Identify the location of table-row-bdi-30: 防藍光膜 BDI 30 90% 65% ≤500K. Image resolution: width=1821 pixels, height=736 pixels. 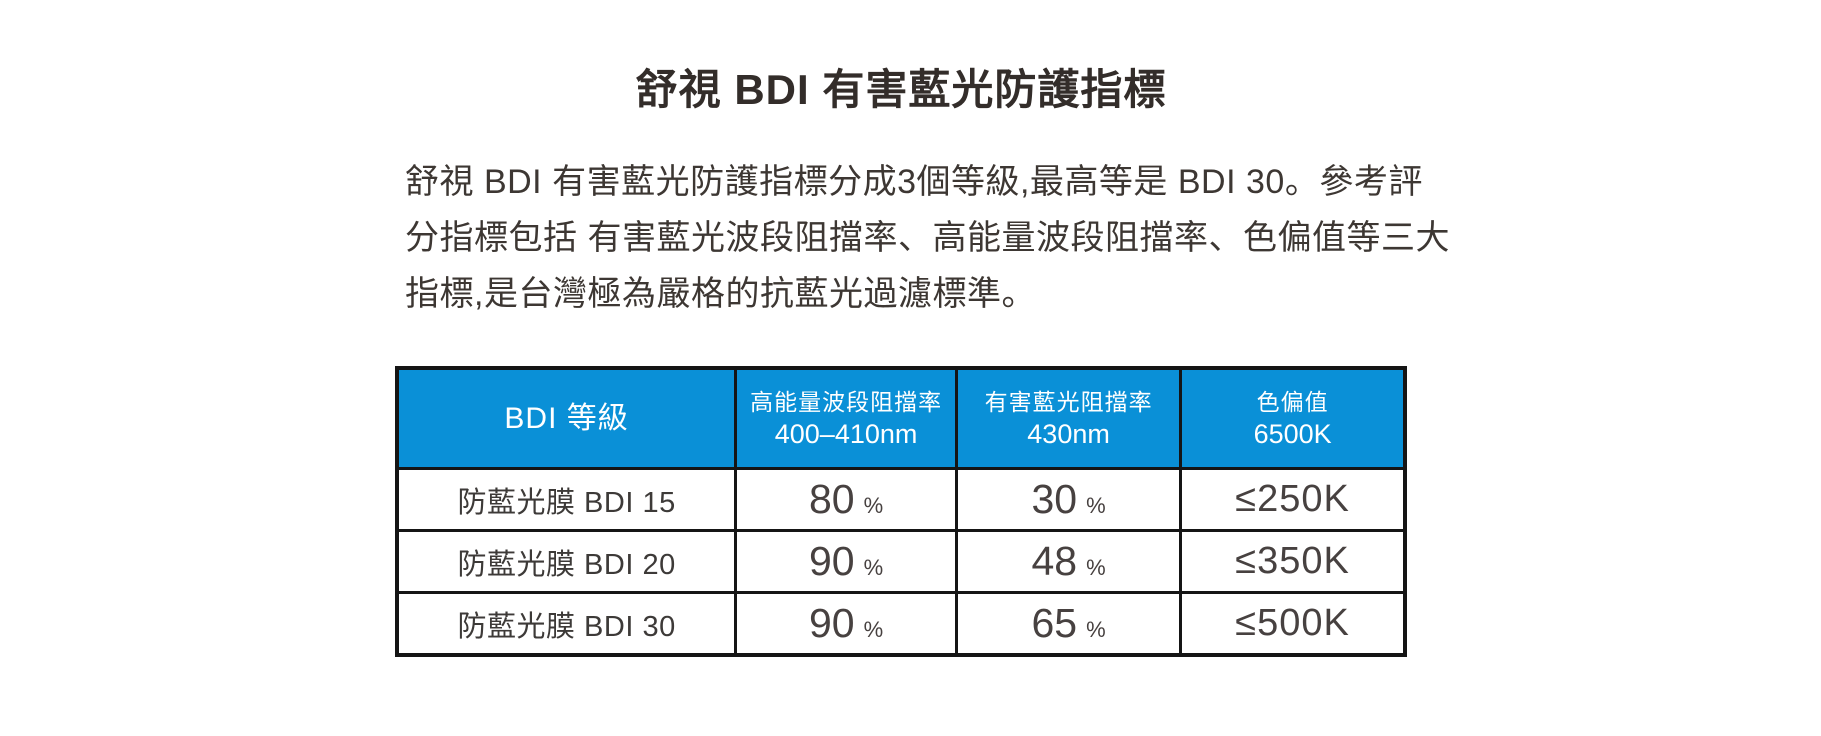
(901, 624).